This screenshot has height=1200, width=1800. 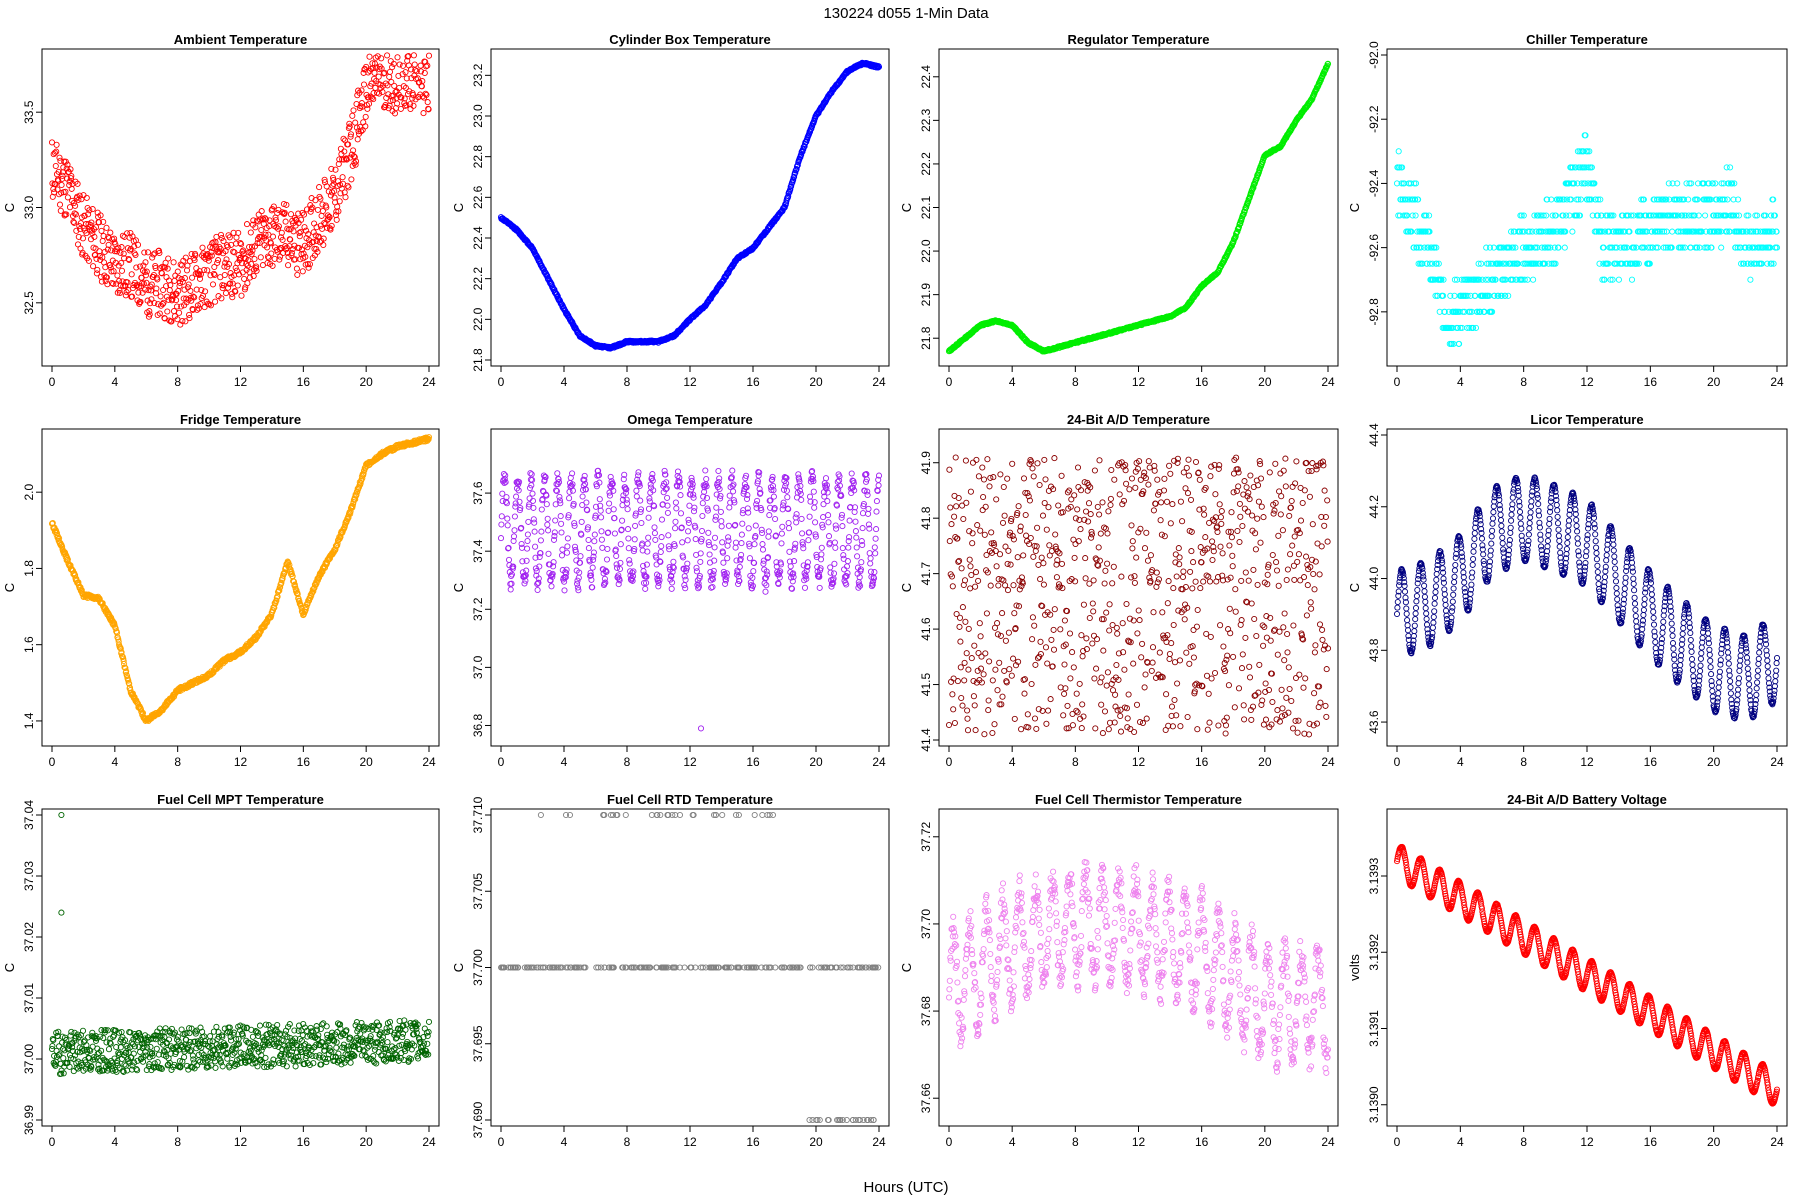 I want to click on y-tick-label: -92.6, so click(x=1374, y=248).